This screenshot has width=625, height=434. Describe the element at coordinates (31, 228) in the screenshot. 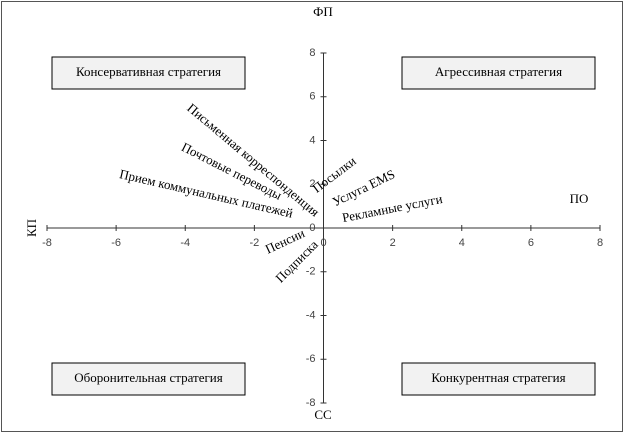

I see `y-axis-label: КП` at that location.